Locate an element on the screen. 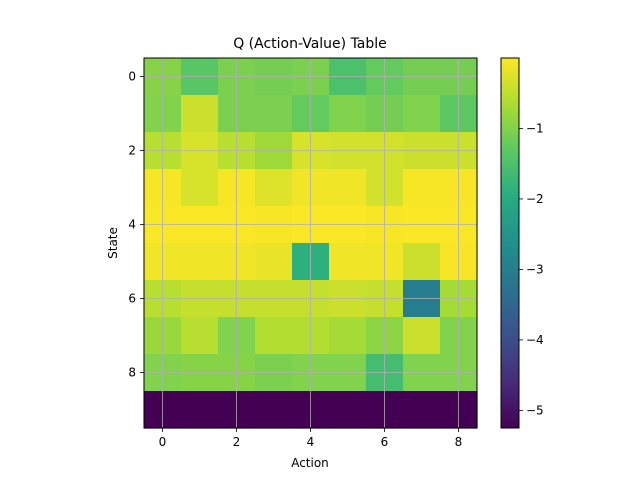 This screenshot has width=640, height=480. colorbar-tick-label: −1 is located at coordinates (535, 128).